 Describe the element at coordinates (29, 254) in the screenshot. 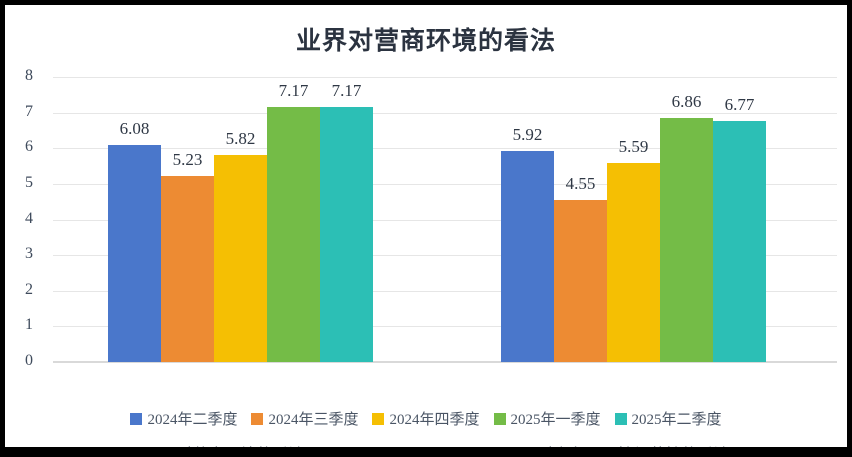

I see `y-axis-tick-label: 3` at that location.